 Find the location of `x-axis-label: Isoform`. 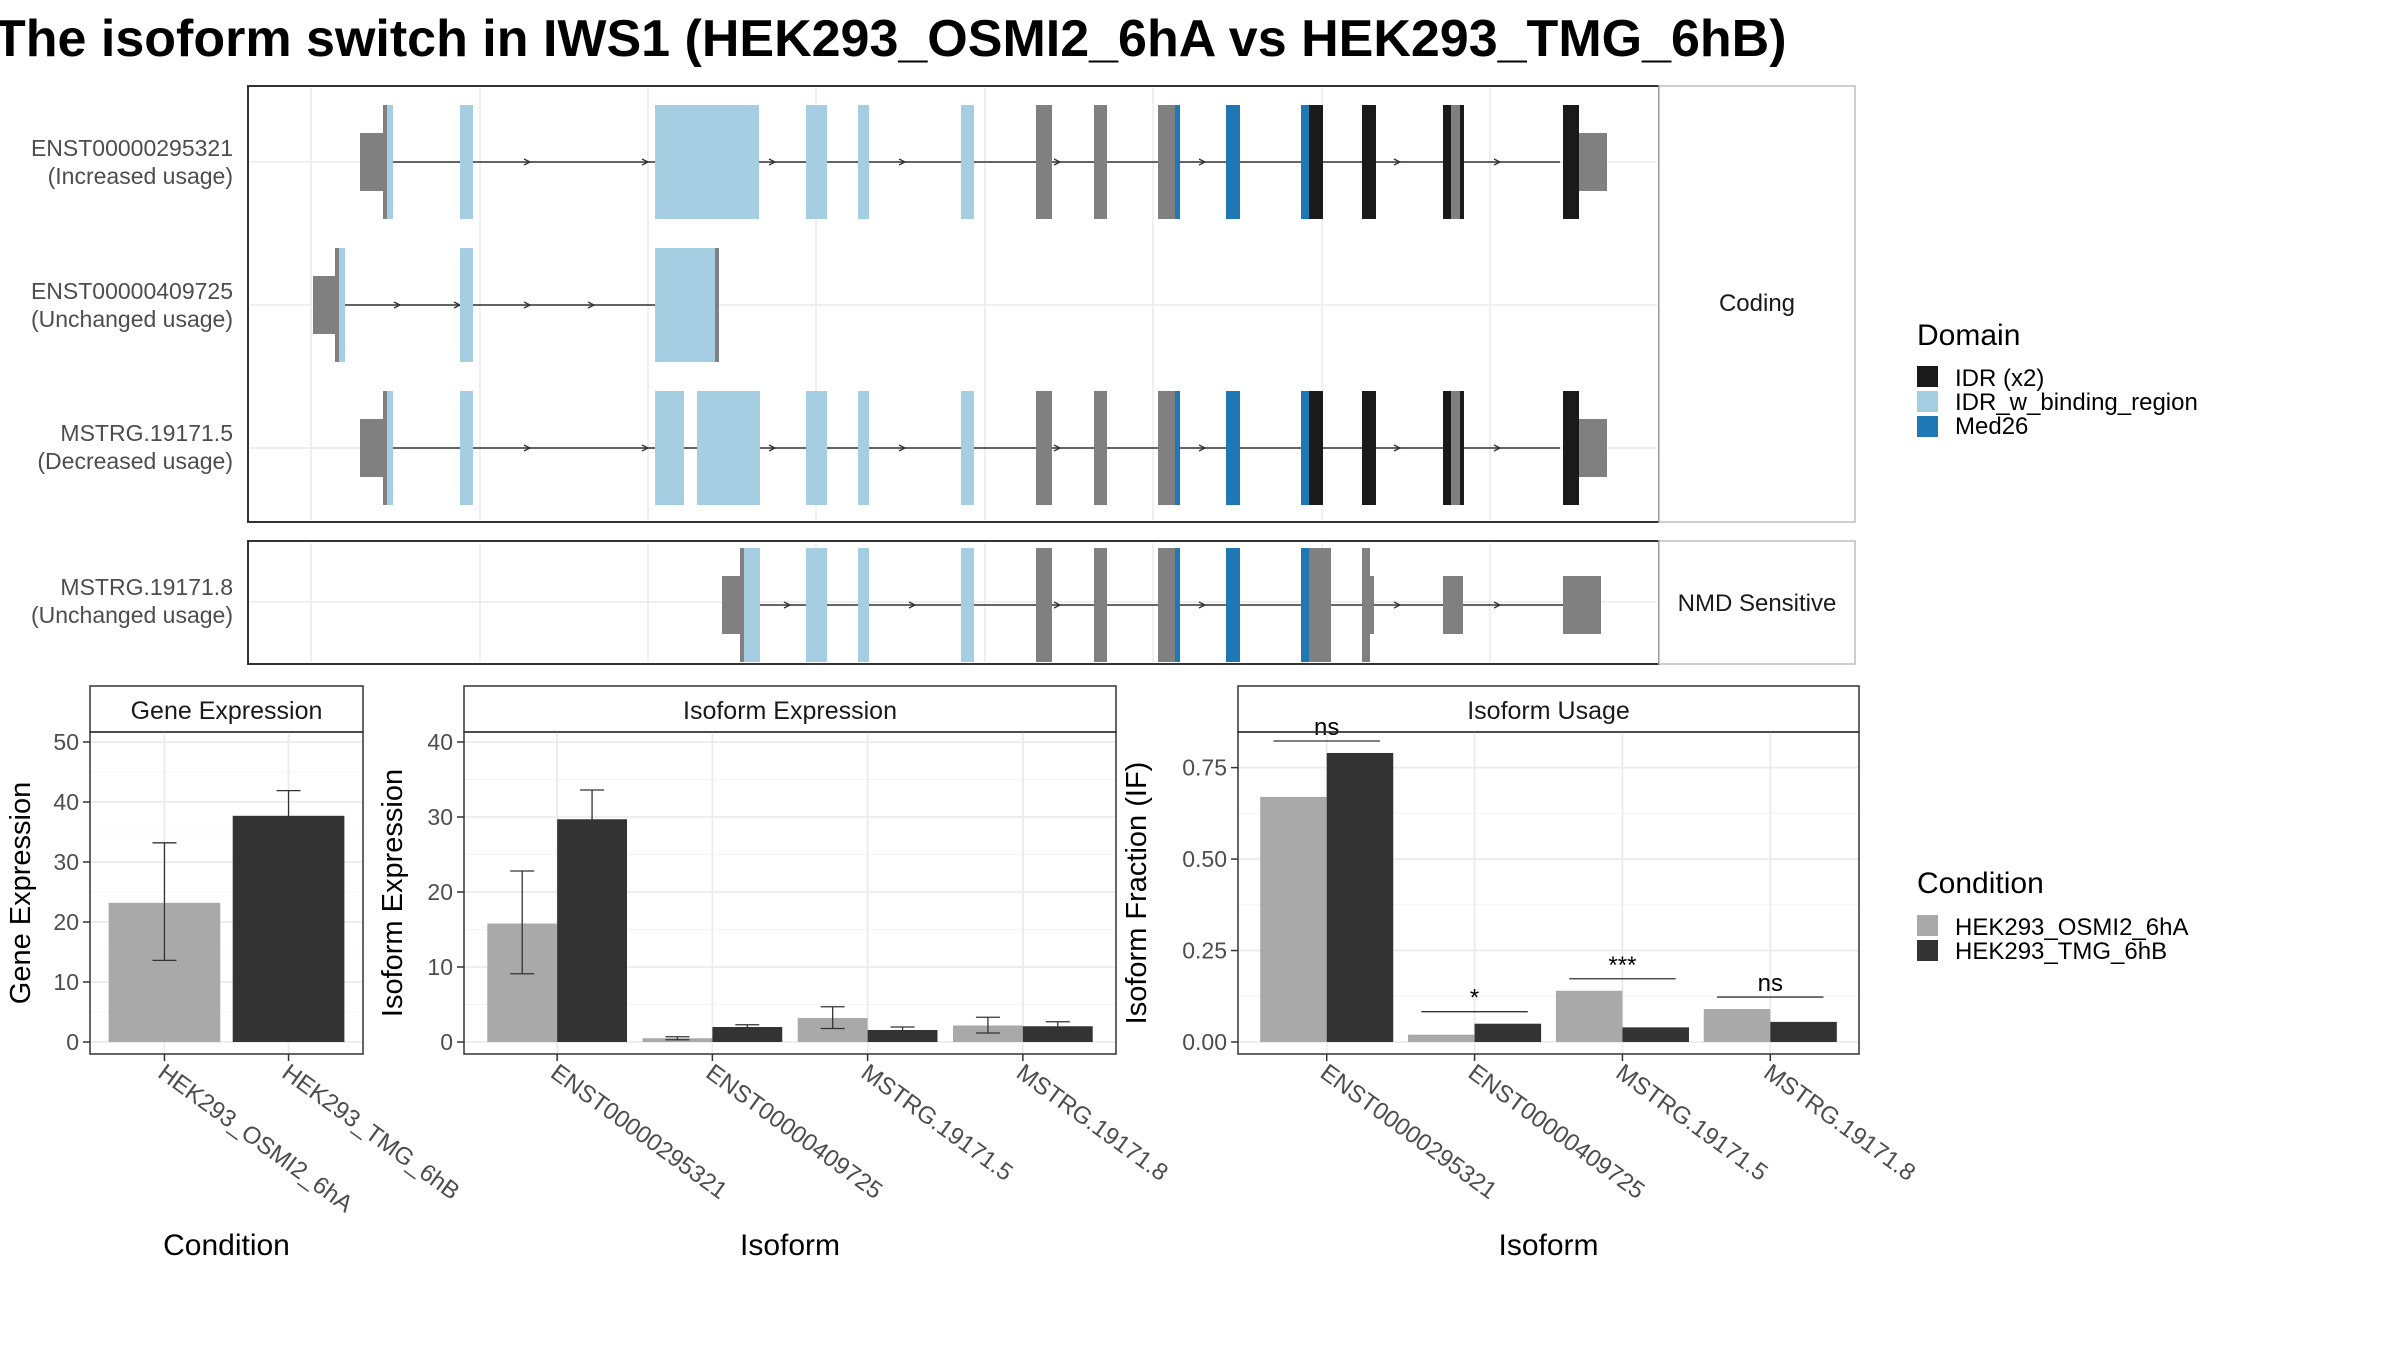

x-axis-label: Isoform is located at coordinates (1548, 1245).